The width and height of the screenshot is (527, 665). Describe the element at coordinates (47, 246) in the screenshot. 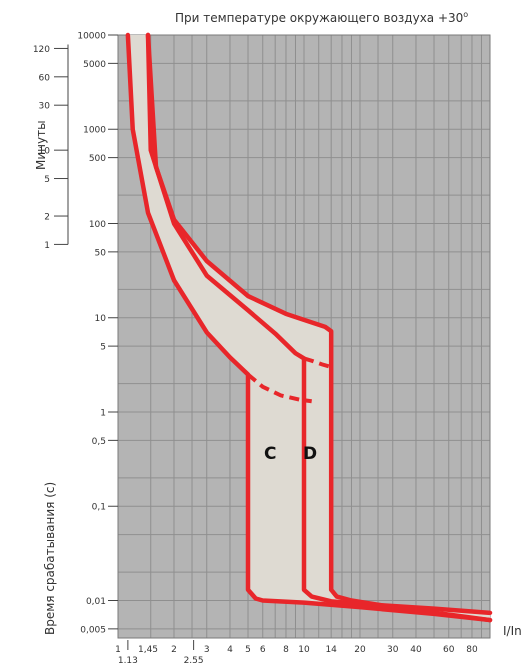

I see `minute-tick-label: 1` at that location.